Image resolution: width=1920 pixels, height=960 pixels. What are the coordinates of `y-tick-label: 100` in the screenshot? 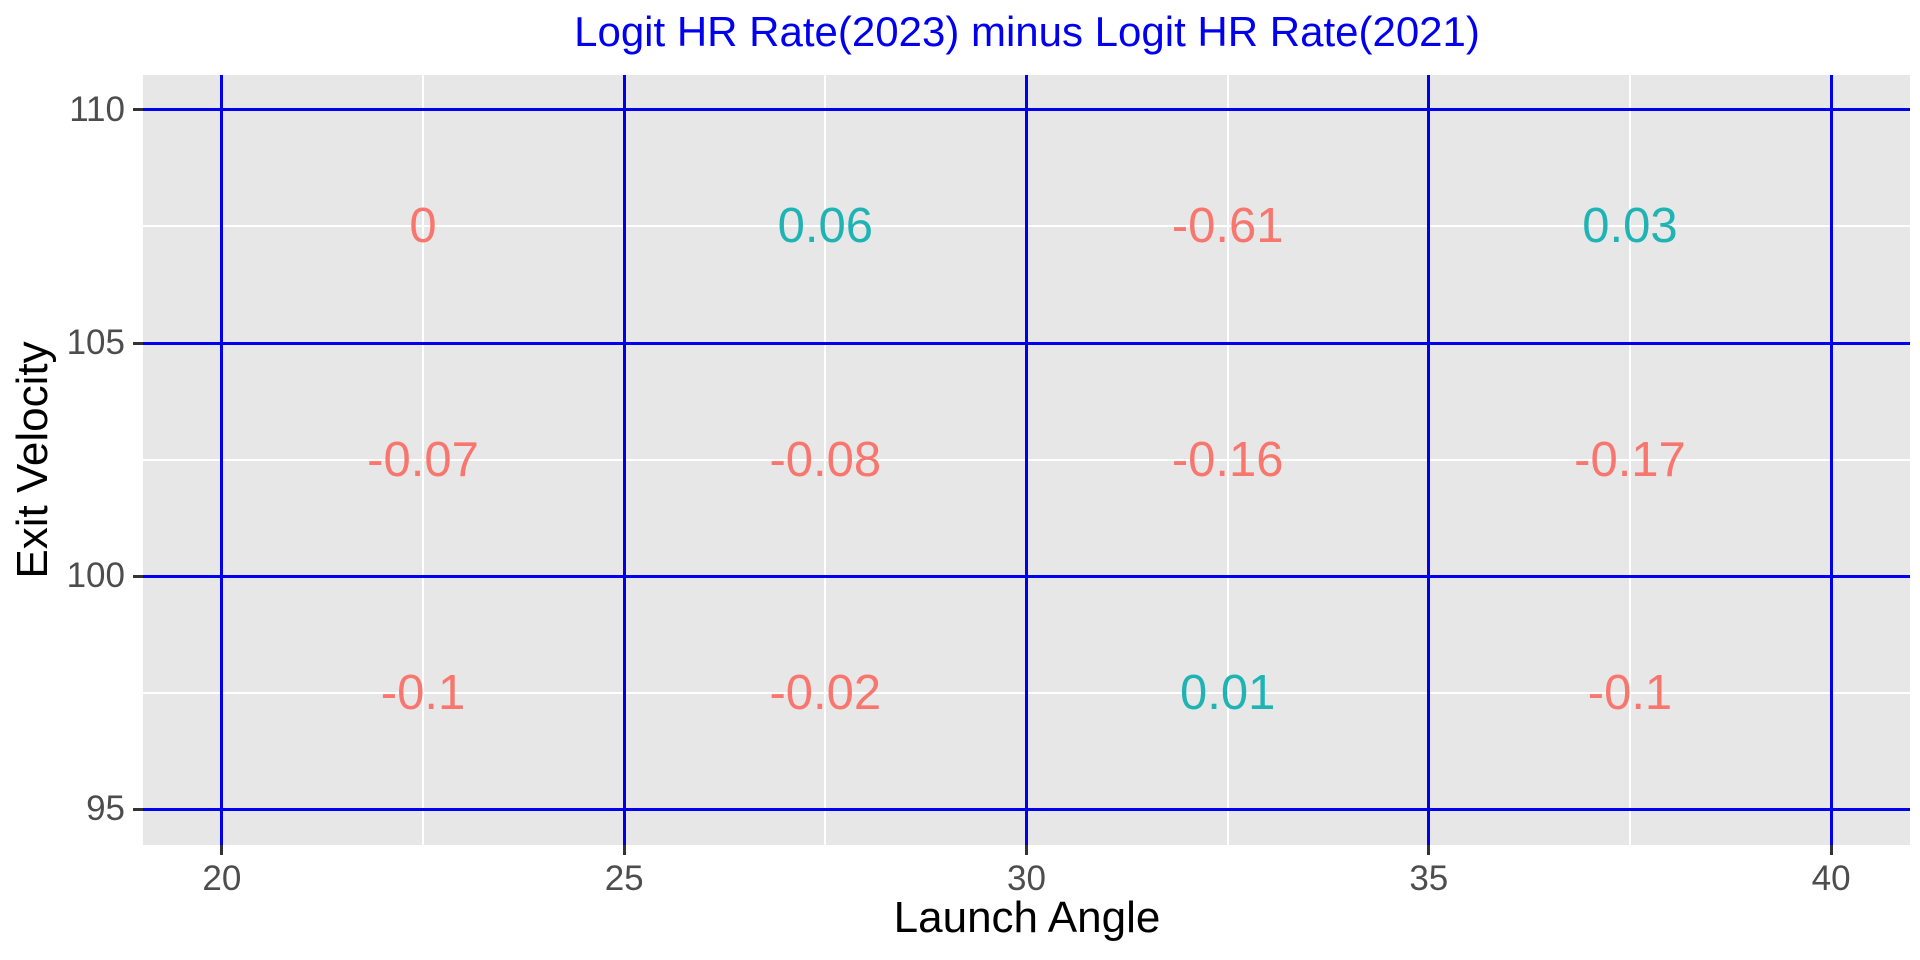 It's located at (95, 576).